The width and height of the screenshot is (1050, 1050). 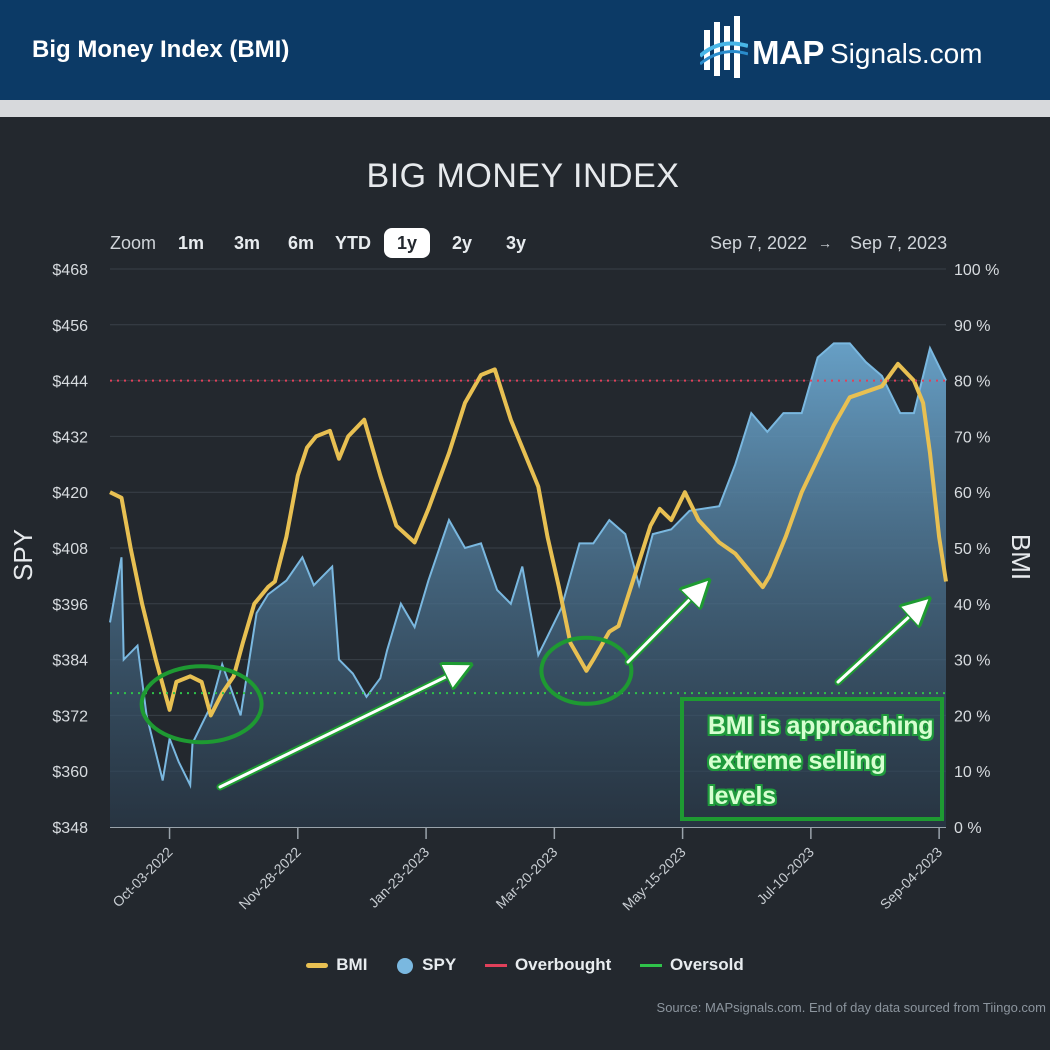 What do you see at coordinates (70, 326) in the screenshot?
I see `y-left-tick-label: $456` at bounding box center [70, 326].